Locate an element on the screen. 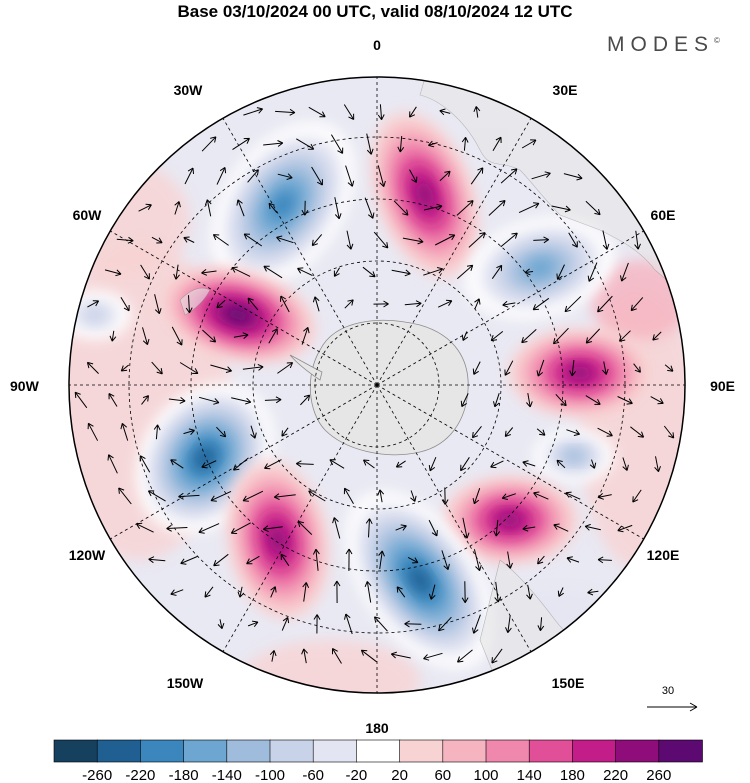 The image size is (750, 783). wind-reference-arrowhead is located at coordinates (693, 707).